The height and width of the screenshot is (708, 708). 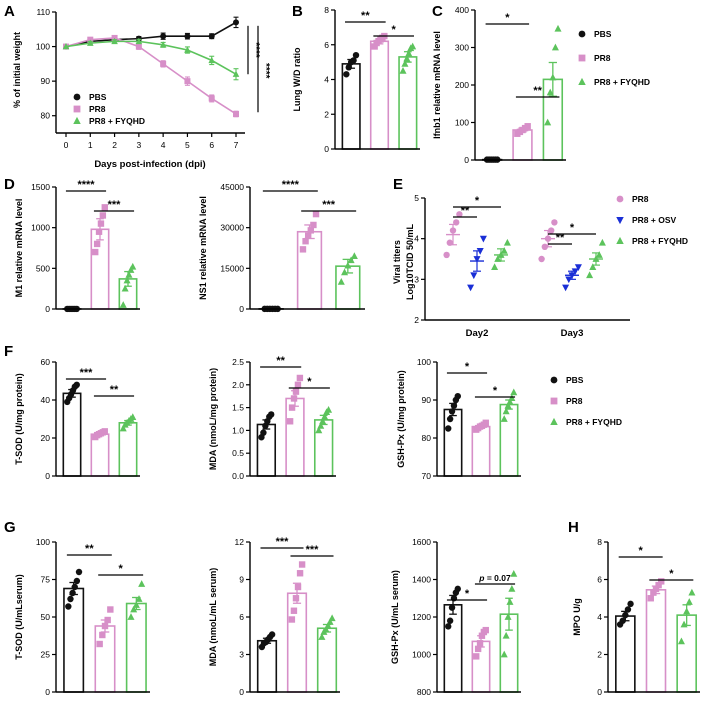 What do you see at coordinates (46, 617) in the screenshot?
I see `y-tick-label: 50` at bounding box center [46, 617].